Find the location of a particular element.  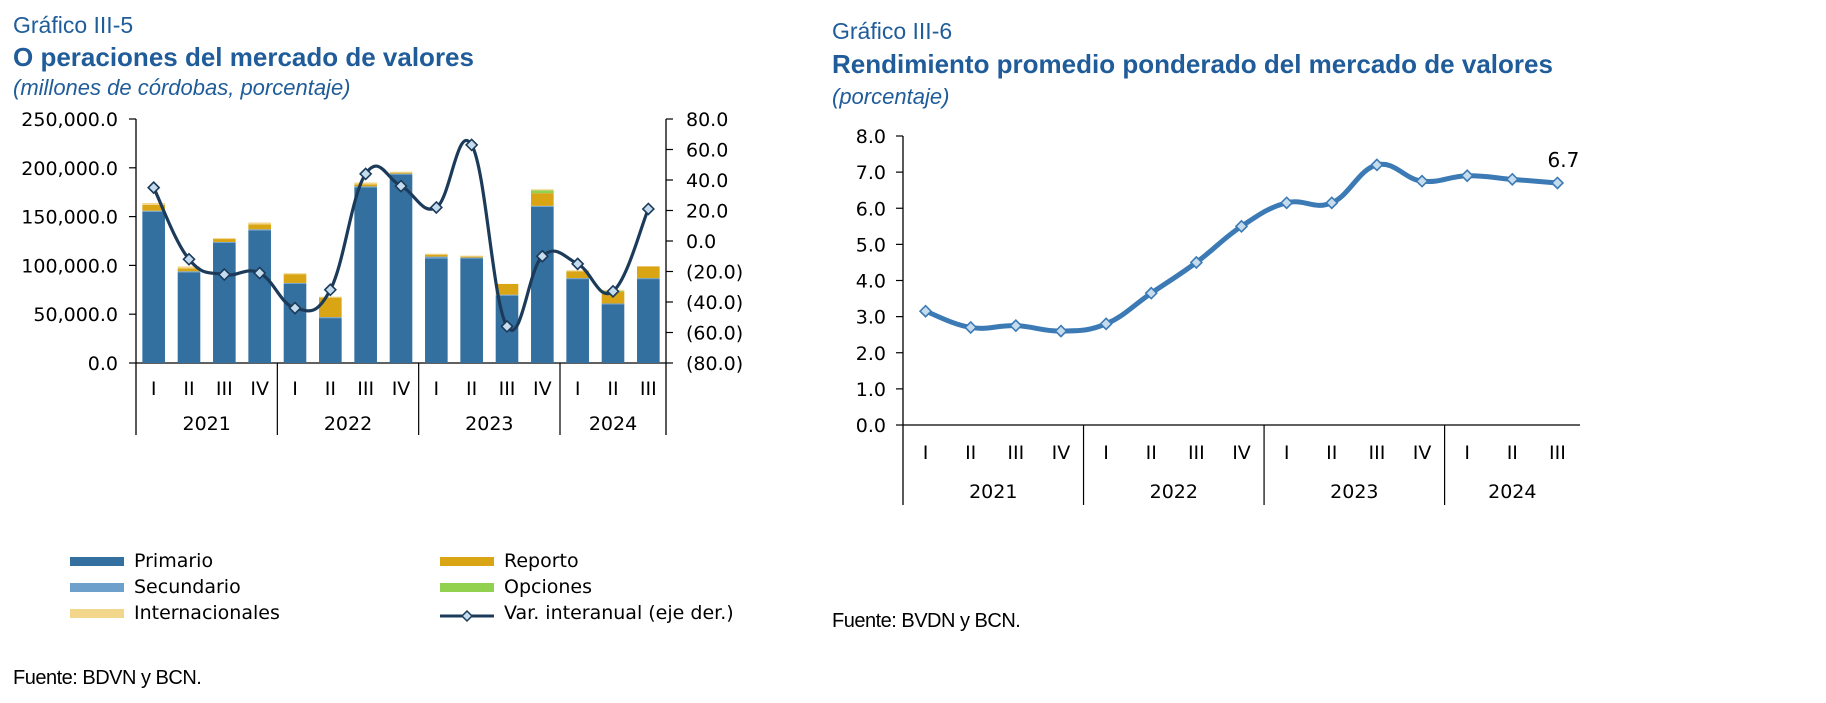

y-tick-label: 150,000.0 is located at coordinates (69, 218).